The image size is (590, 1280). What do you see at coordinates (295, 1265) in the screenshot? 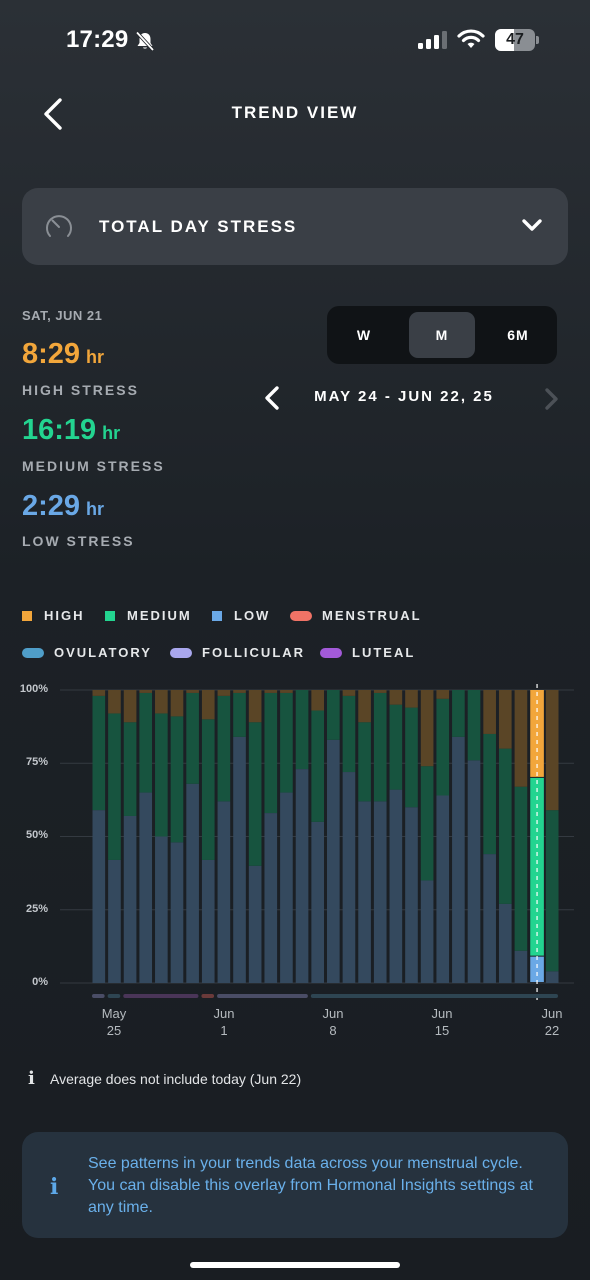
I see `home-indicator` at bounding box center [295, 1265].